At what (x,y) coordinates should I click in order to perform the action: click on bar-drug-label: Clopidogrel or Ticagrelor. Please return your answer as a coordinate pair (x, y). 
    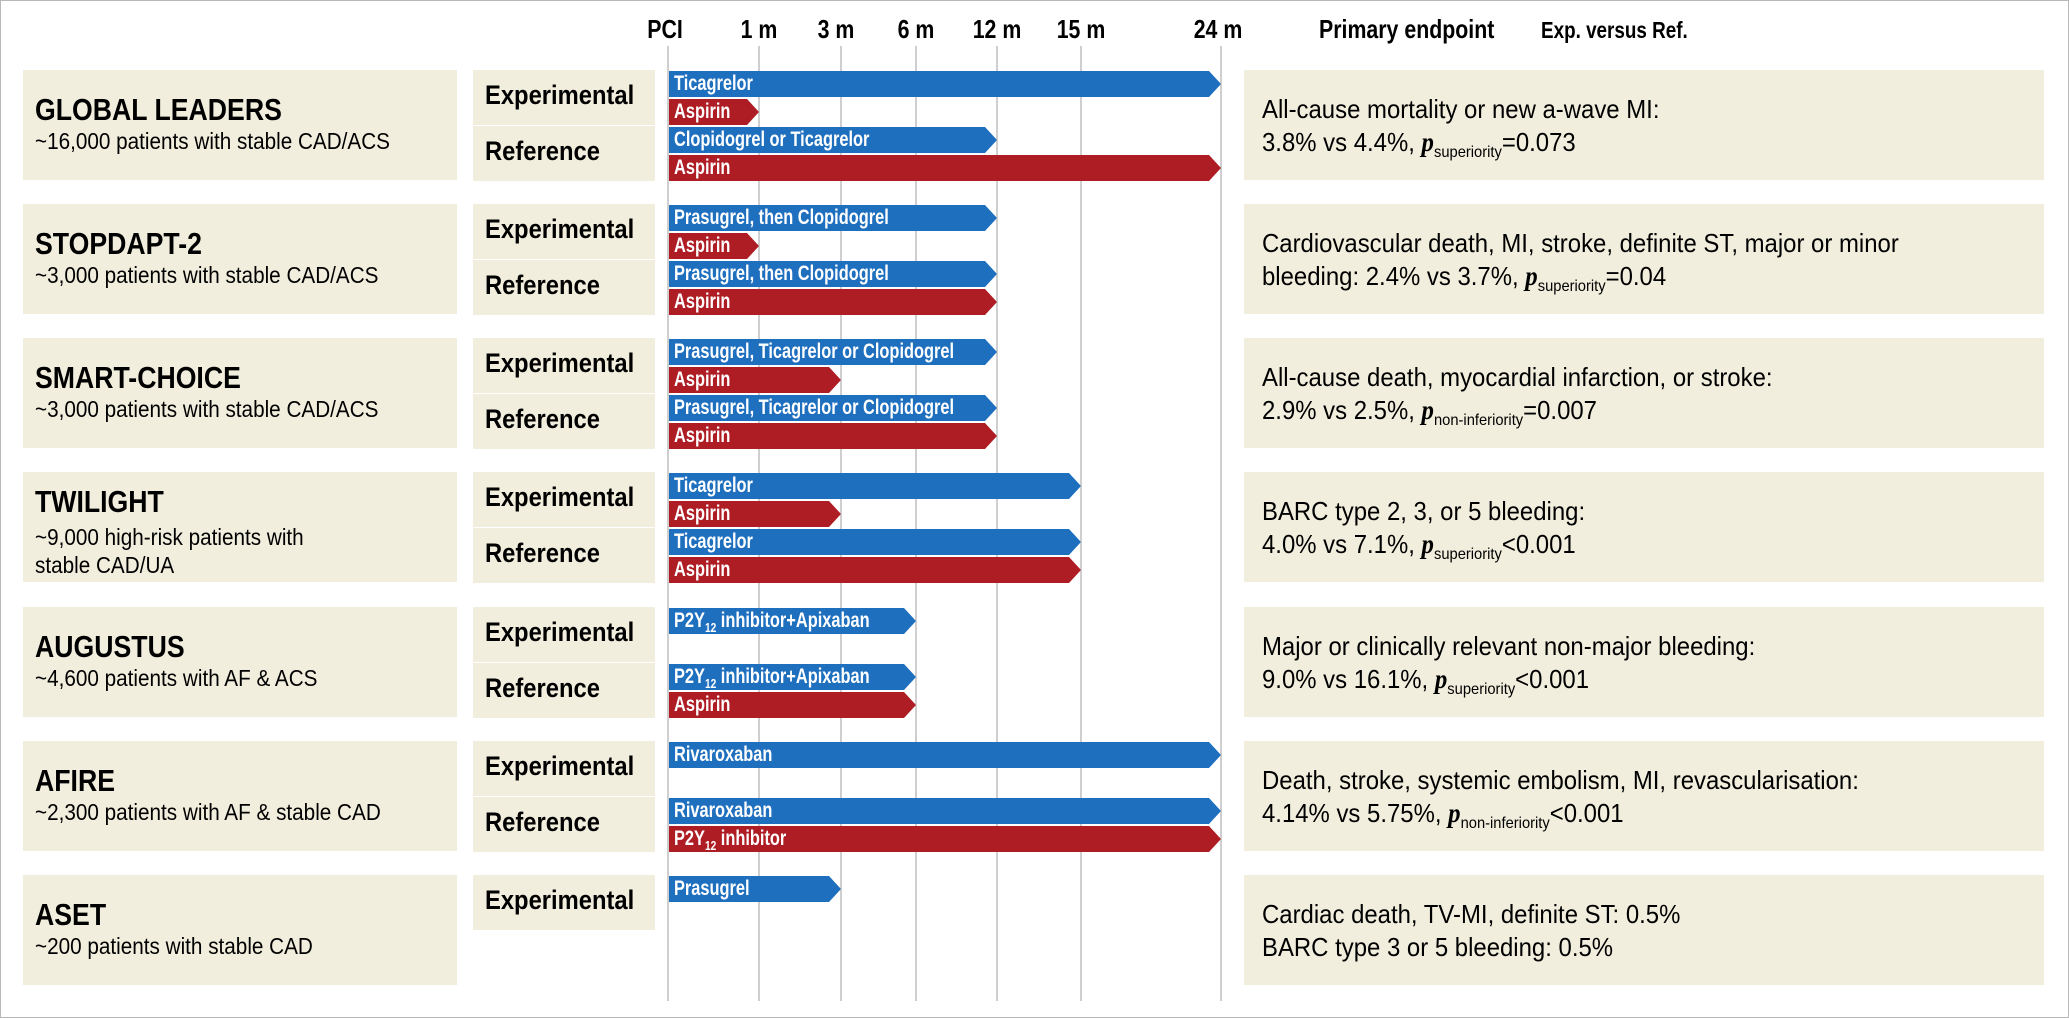
    Looking at the image, I should click on (772, 139).